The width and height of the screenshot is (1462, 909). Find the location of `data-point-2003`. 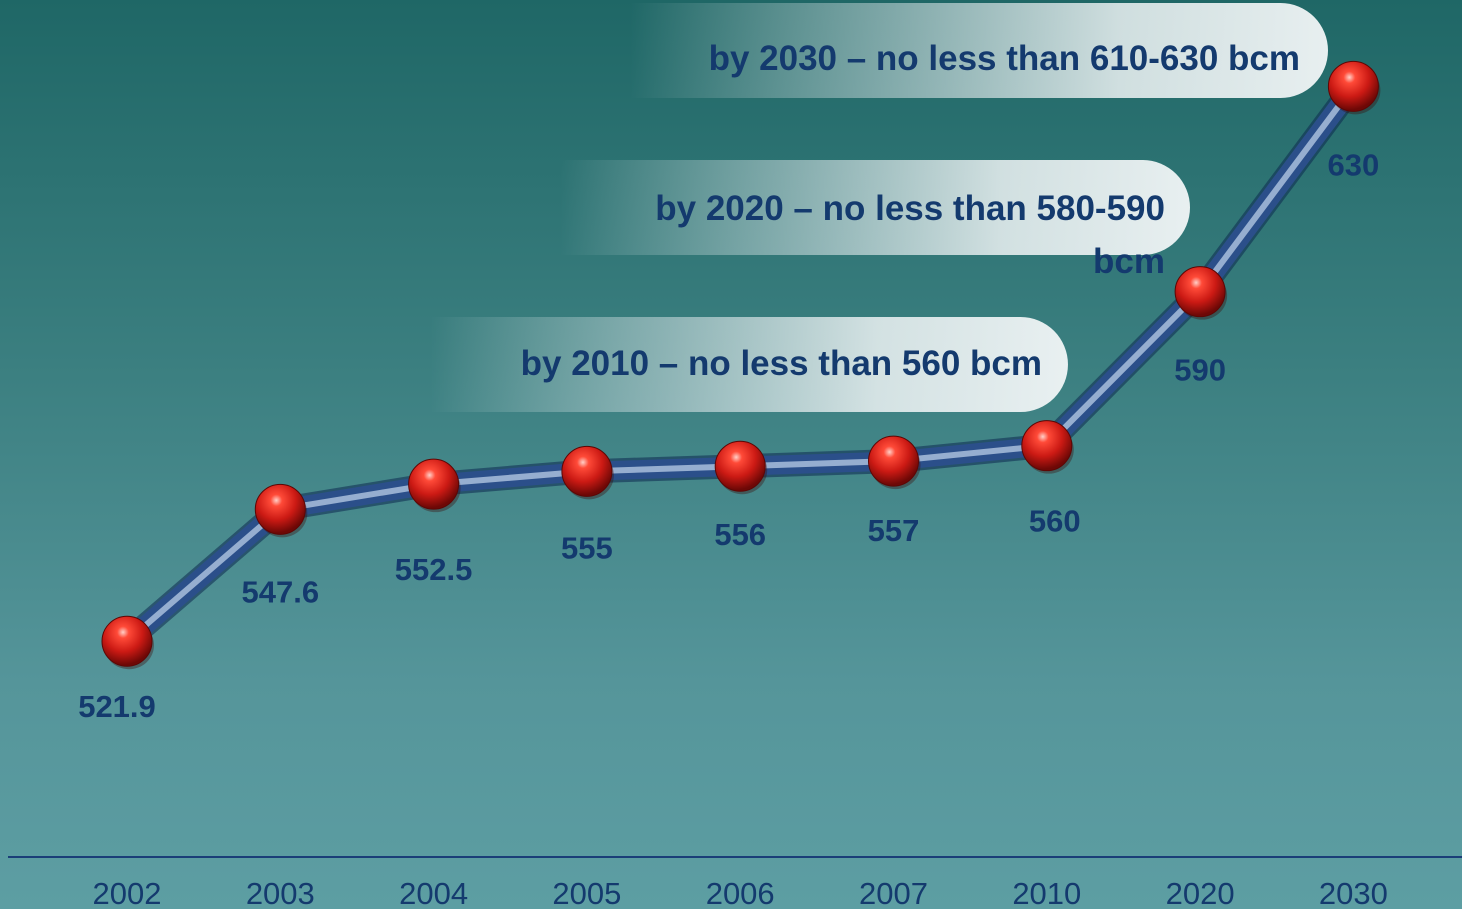

data-point-2003 is located at coordinates (280, 509).